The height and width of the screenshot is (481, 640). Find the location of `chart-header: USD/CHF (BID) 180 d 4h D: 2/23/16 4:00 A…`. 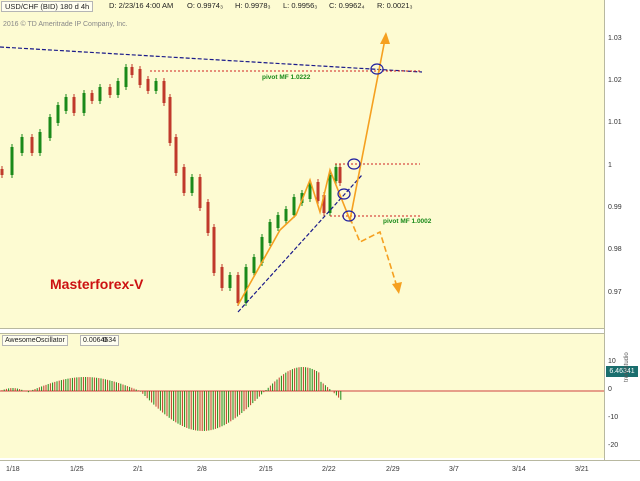

chart-header: USD/CHF (BID) 180 d 4h D: 2/23/16 4:00 A… is located at coordinates (302, 6).